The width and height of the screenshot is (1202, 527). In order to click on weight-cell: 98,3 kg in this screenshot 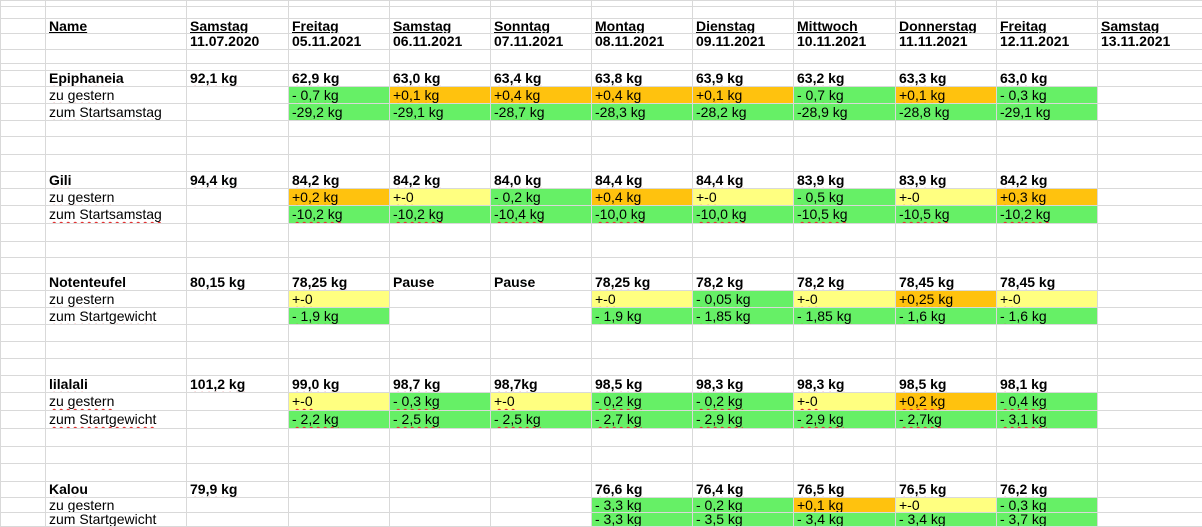, I will do `click(720, 384)`.